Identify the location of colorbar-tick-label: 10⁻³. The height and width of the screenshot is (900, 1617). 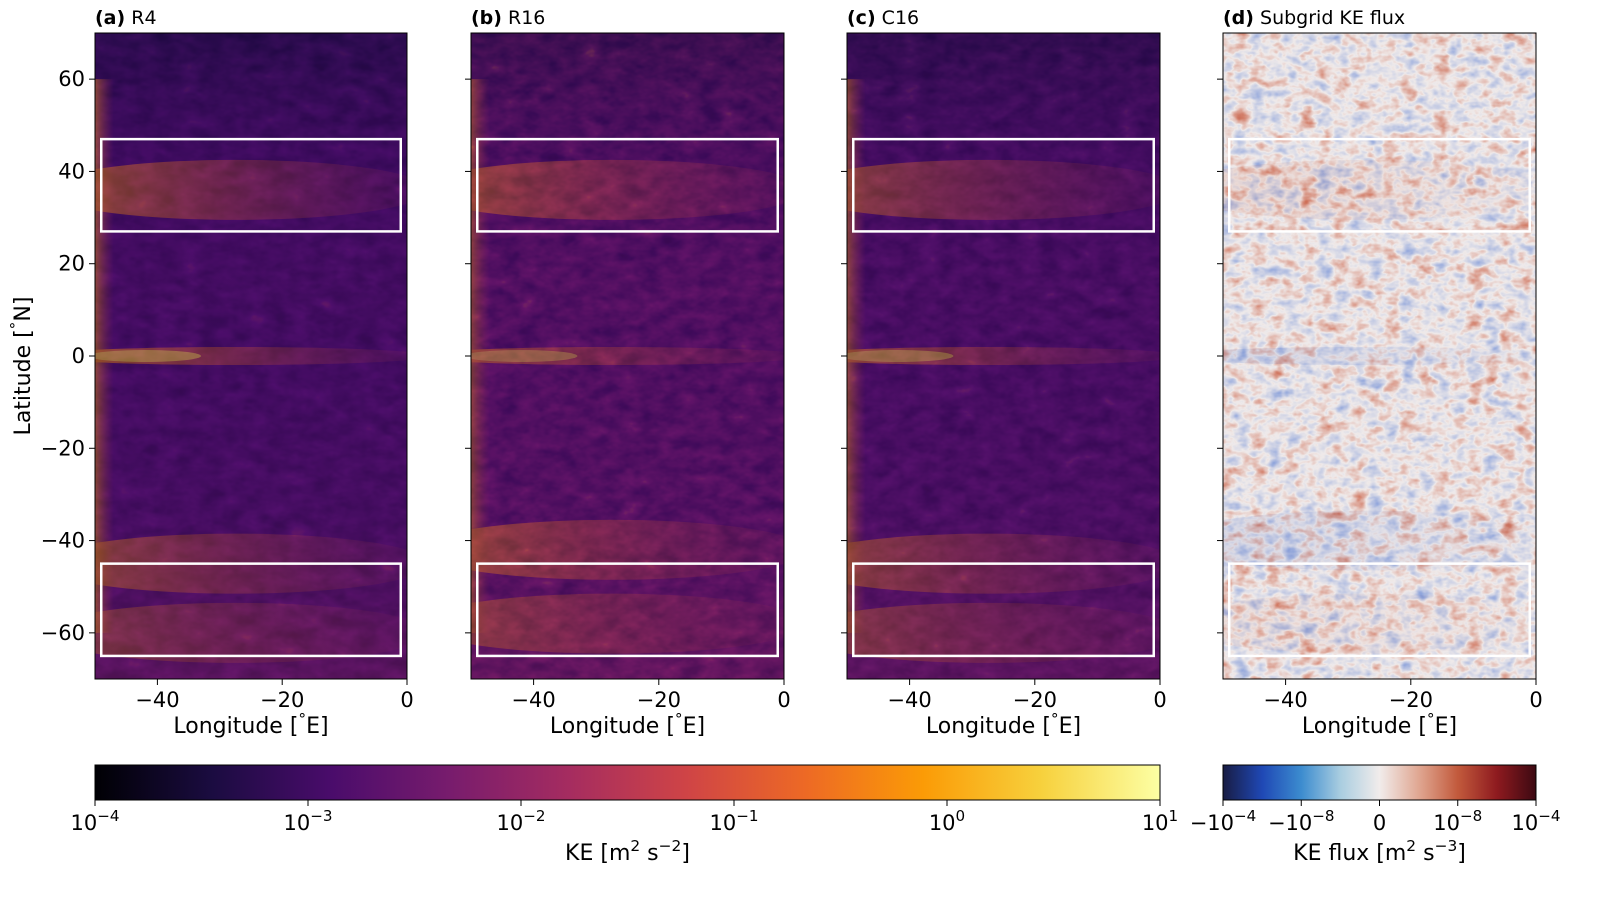
(307, 821).